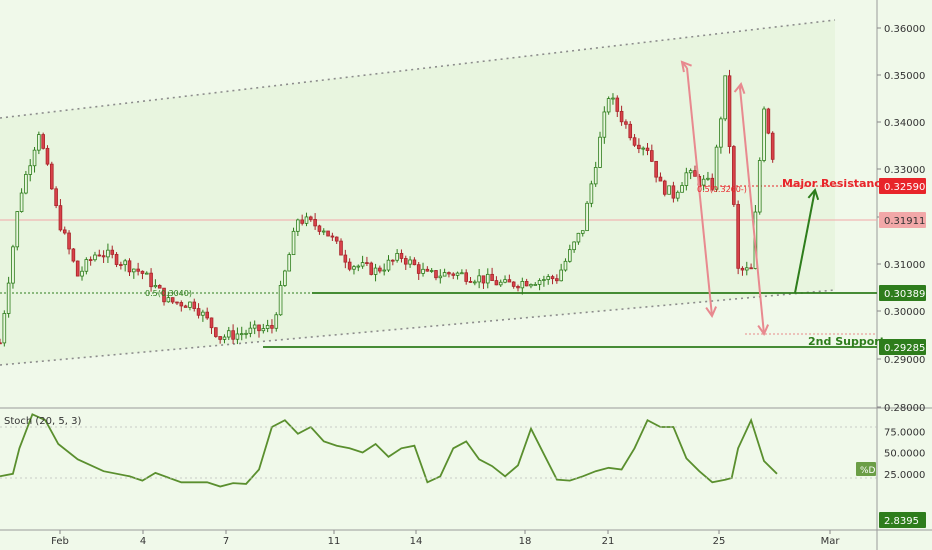 The width and height of the screenshot is (932, 550). I want to click on down-arrow-2-shaft, so click(752, 211).